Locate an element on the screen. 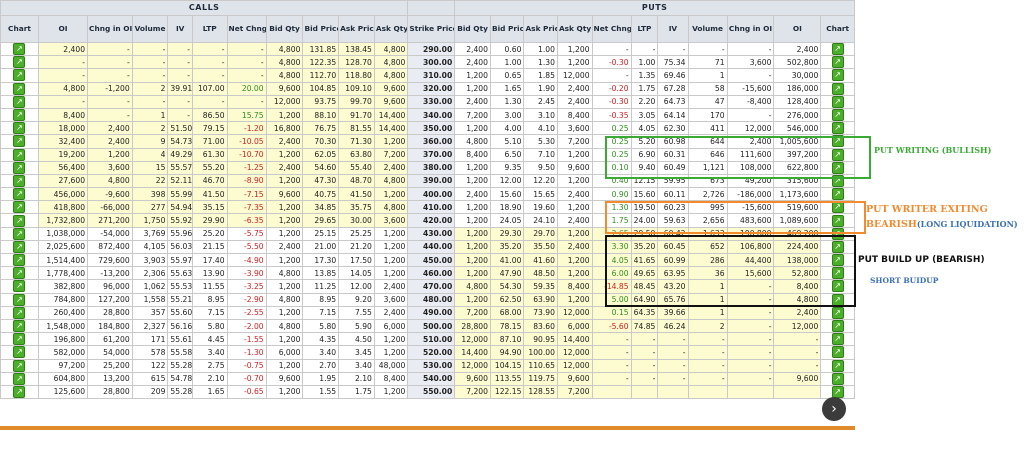 This screenshot has height=459, width=1024. put-cell: 73.90 is located at coordinates (540, 312).